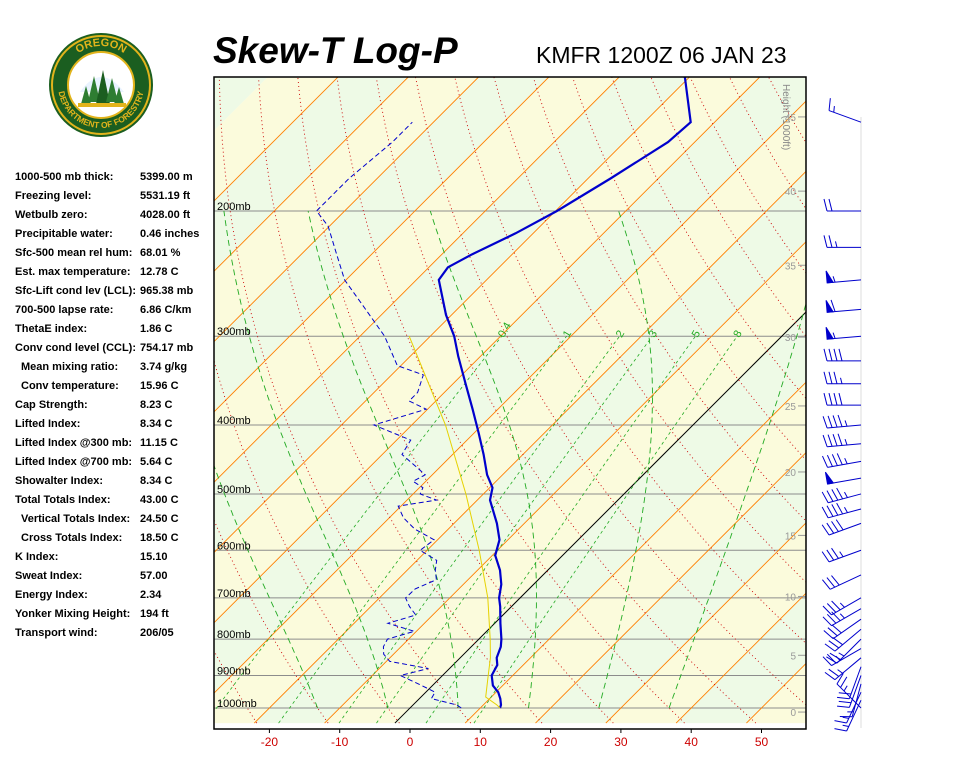  Describe the element at coordinates (160, 253) in the screenshot. I see `index-value: 68.01 %` at that location.